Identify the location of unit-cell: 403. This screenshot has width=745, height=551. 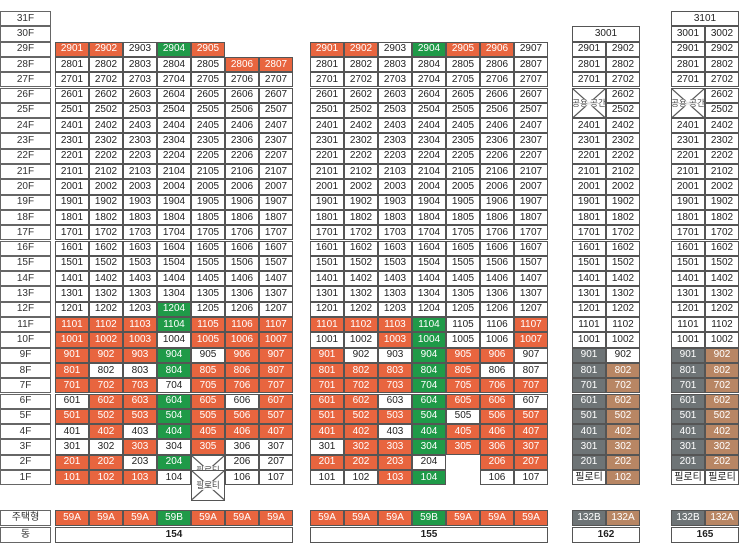
(395, 432).